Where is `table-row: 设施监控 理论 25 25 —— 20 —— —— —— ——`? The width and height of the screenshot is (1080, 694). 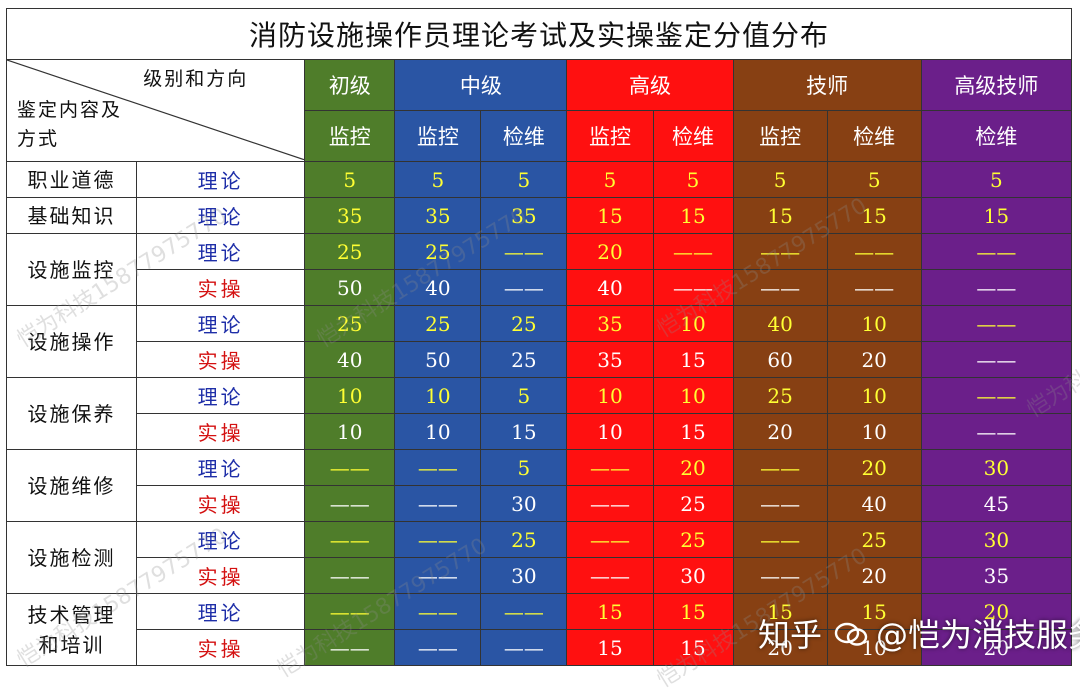
table-row: 设施监控 理论 25 25 —— 20 —— —— —— —— is located at coordinates (539, 269).